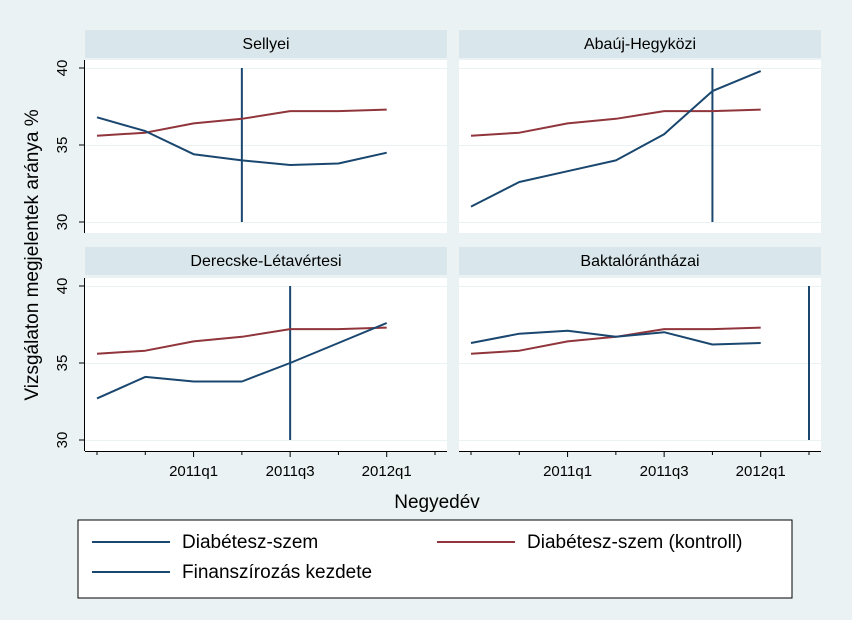 The image size is (852, 620). What do you see at coordinates (615, 122) in the screenshot?
I see `panel-2-series-control-line` at bounding box center [615, 122].